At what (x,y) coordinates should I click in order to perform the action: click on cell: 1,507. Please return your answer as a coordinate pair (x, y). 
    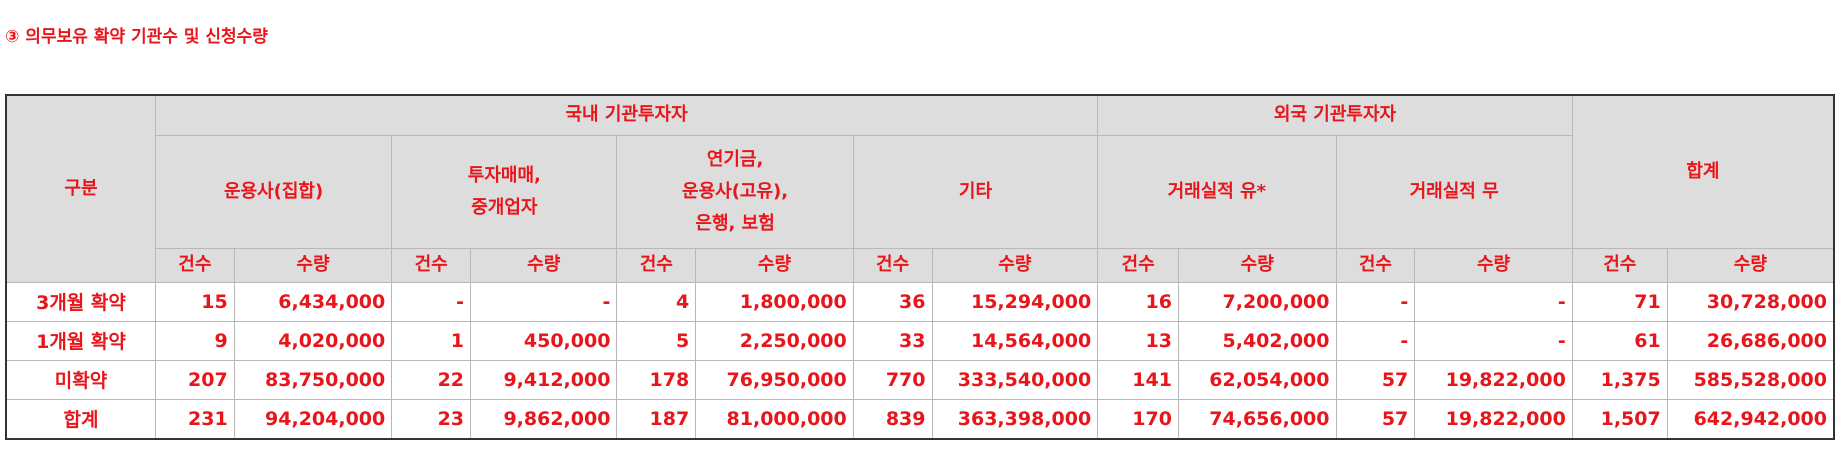
    Looking at the image, I should click on (1619, 418).